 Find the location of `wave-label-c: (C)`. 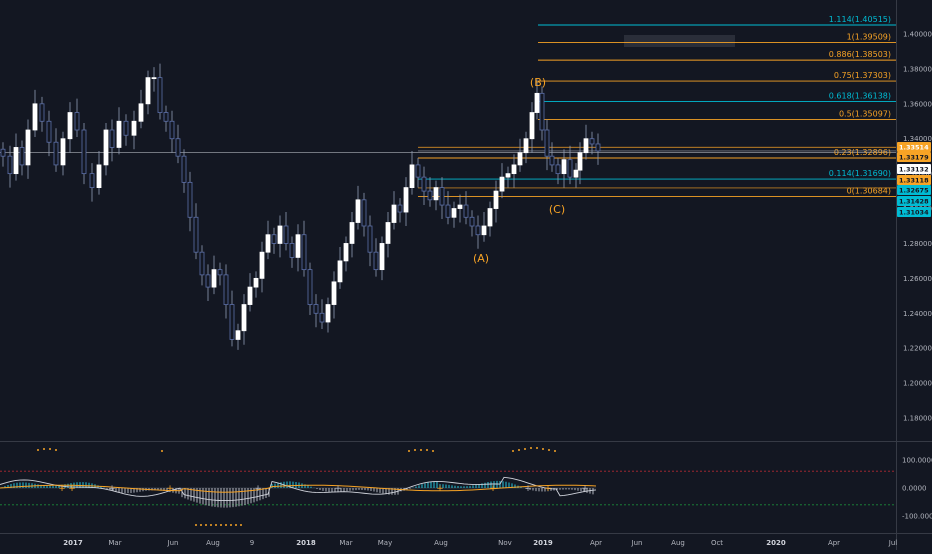

wave-label-c: (C) is located at coordinates (557, 209).